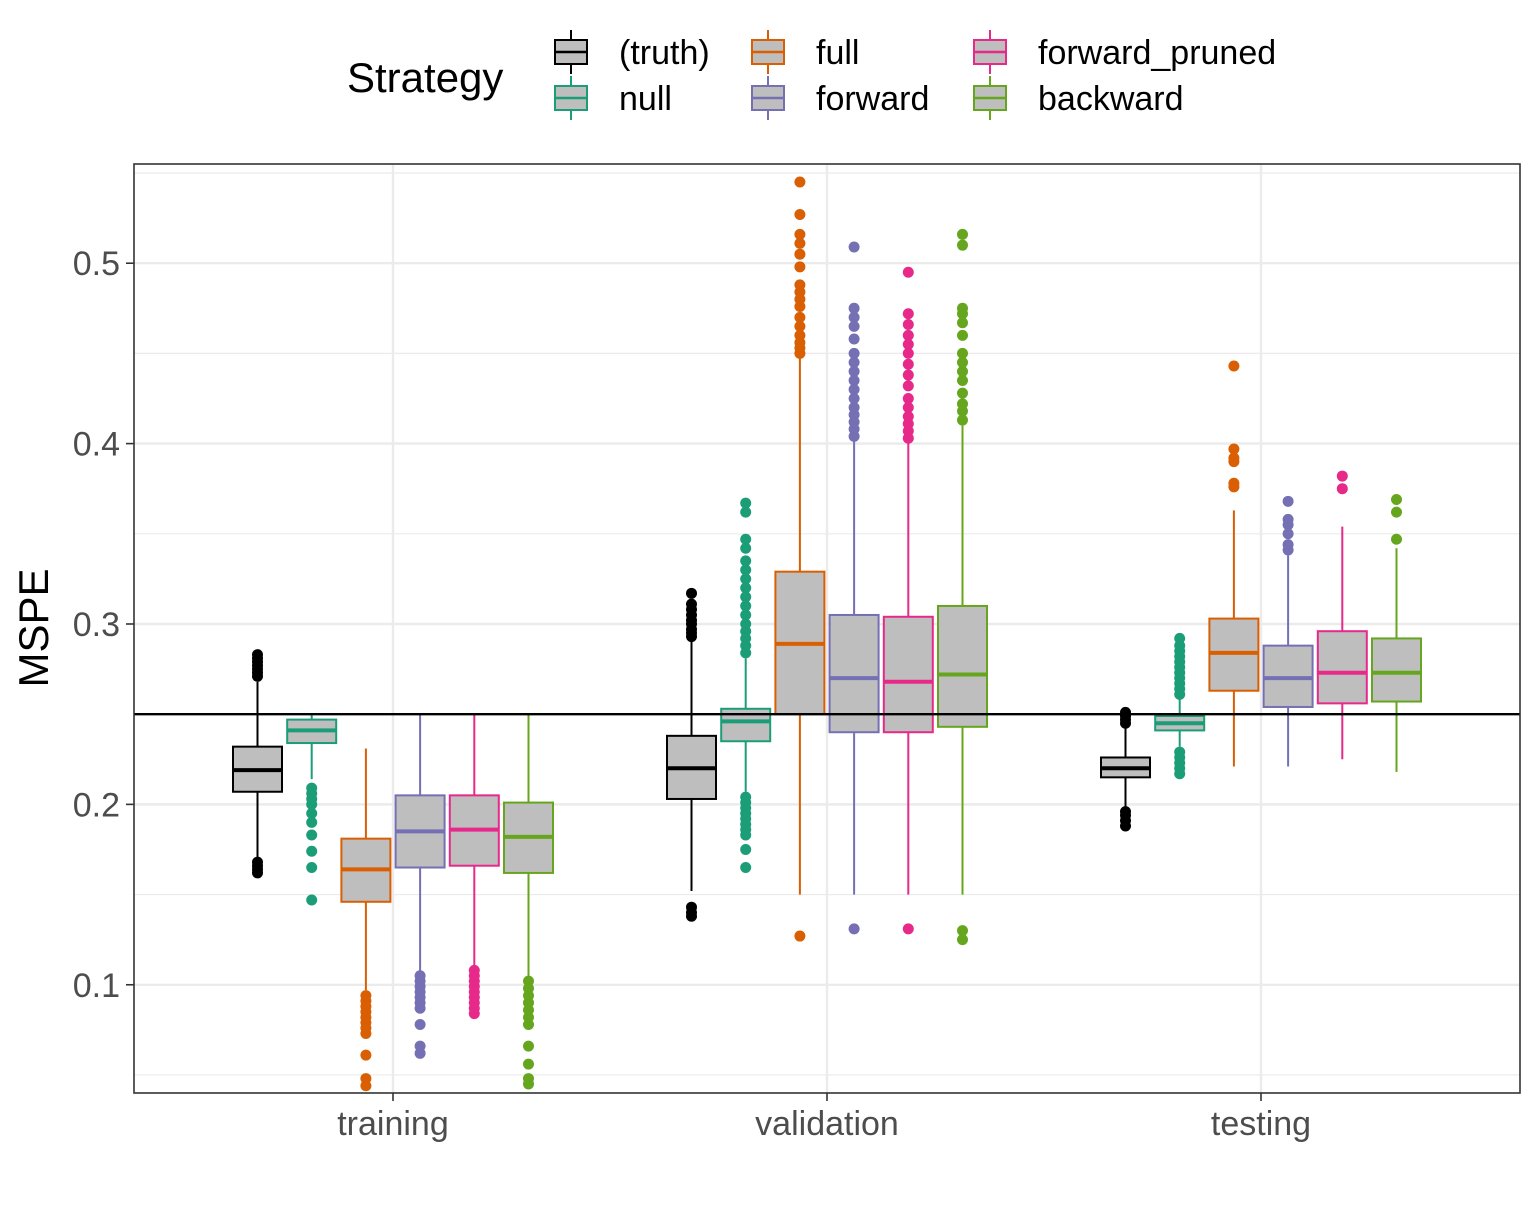 Image resolution: width=1536 pixels, height=1209 pixels. I want to click on x-axis: training validation testing, so click(824, 1118).